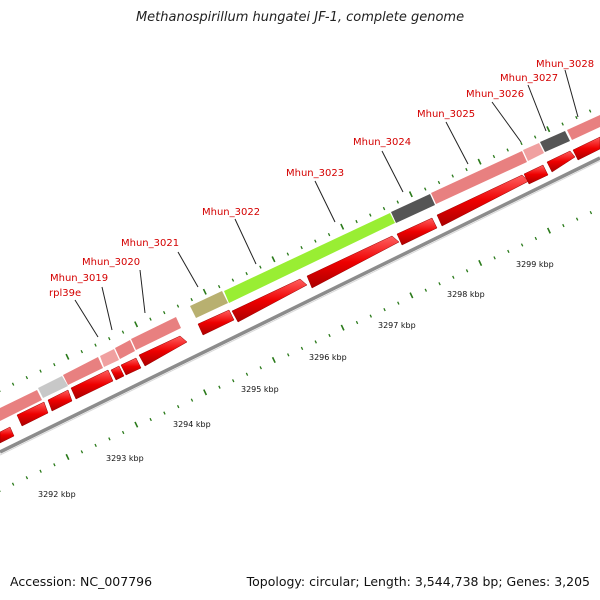  Describe the element at coordinates (328, 357) in the screenshot. I see `kbp-label: 3296 kbp` at that location.